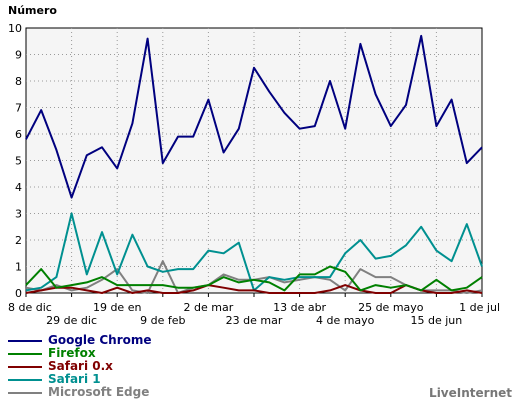 The width and height of the screenshot is (520, 405). Describe the element at coordinates (71, 320) in the screenshot. I see `x-tick-label: 29 de dic` at that location.